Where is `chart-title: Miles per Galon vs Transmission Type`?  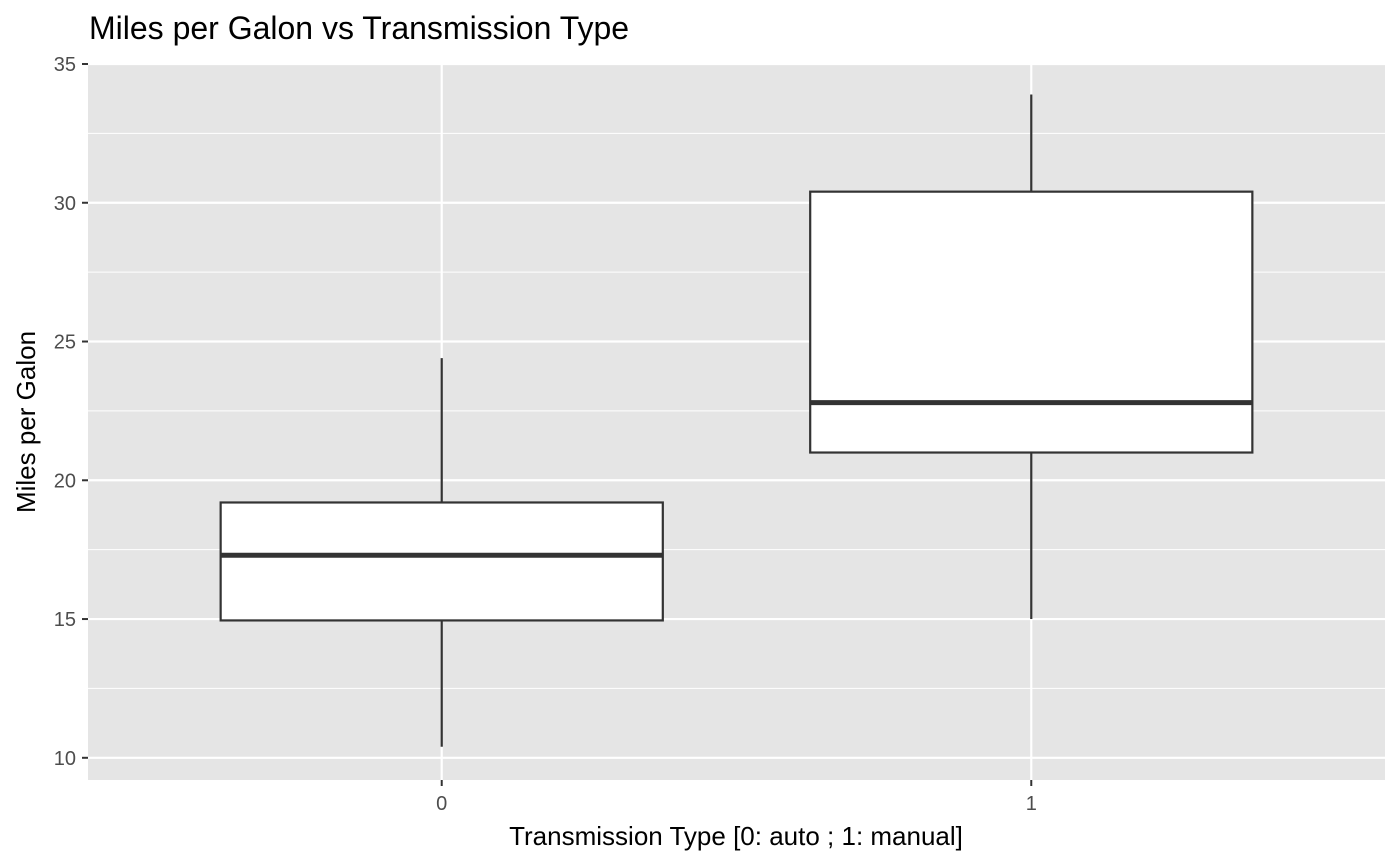 chart-title: Miles per Galon vs Transmission Type is located at coordinates (359, 28).